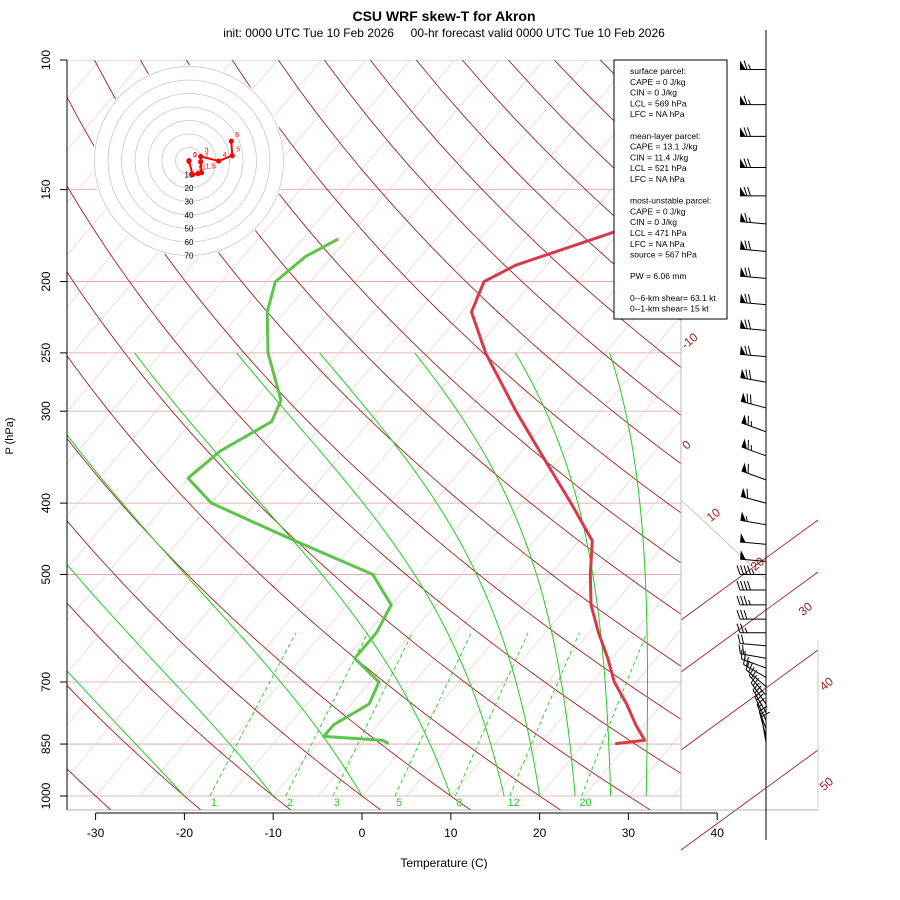 The width and height of the screenshot is (900, 900). I want to click on dry-adiabat-line, so click(865, 436).